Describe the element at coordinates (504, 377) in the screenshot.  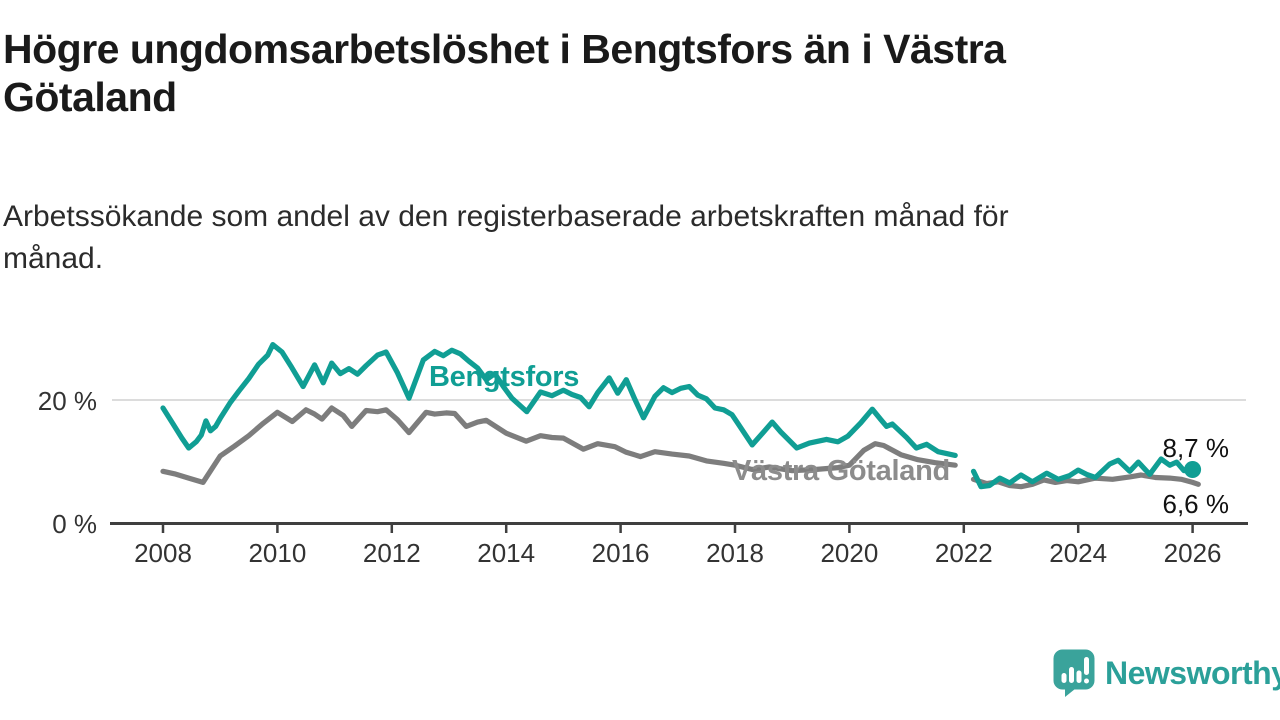
I see `series-label-bengtsfors: Bengtsfors` at that location.